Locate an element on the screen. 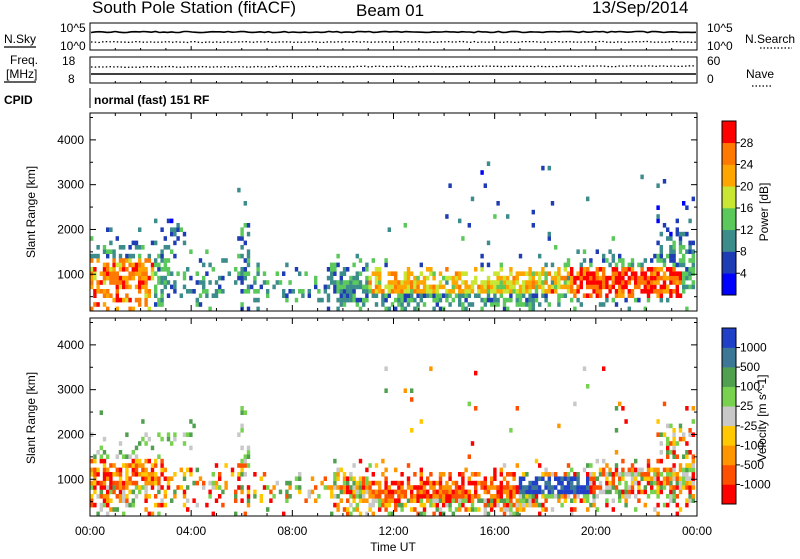 Image resolution: width=800 pixels, height=559 pixels. beam-title: Beam 01 is located at coordinates (390, 10).